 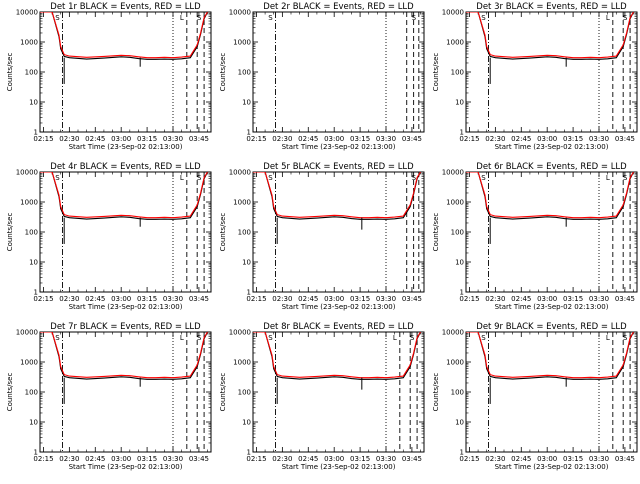 What do you see at coordinates (125, 167) in the screenshot?
I see `panel-title: Det 4r BLACK = Events, RED = LLD` at bounding box center [125, 167].